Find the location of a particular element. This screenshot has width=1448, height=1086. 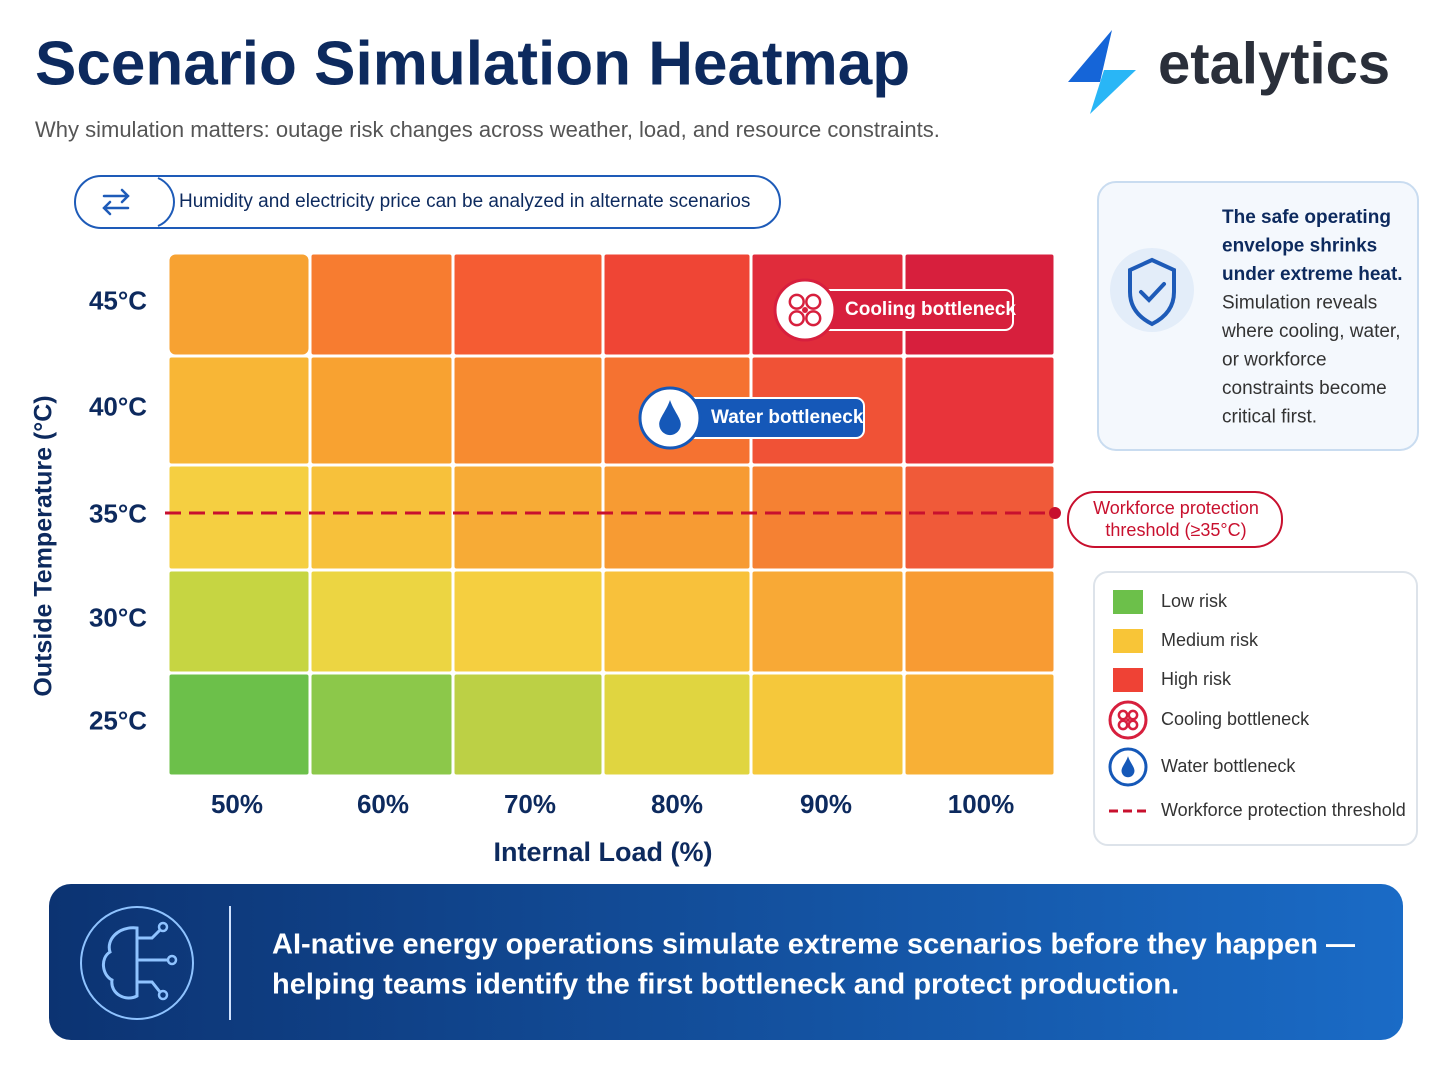

legend-label: Low risk is located at coordinates (1194, 601).